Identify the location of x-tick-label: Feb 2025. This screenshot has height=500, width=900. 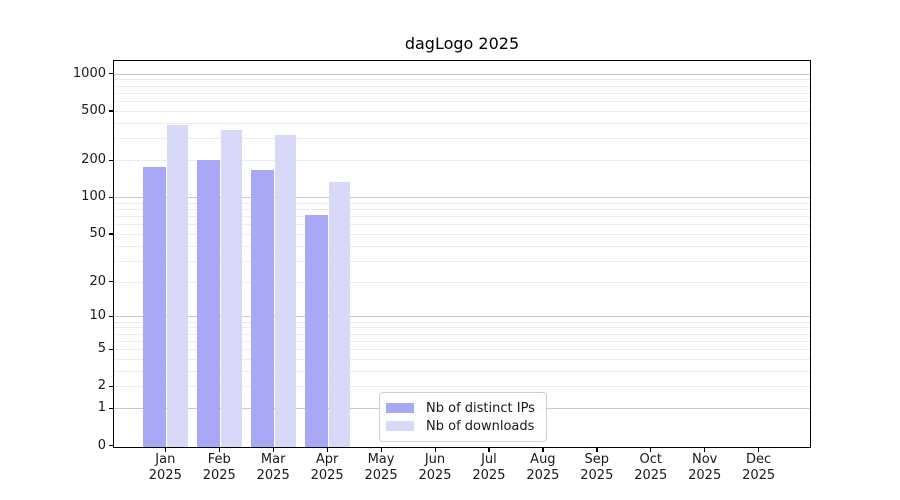
(219, 467).